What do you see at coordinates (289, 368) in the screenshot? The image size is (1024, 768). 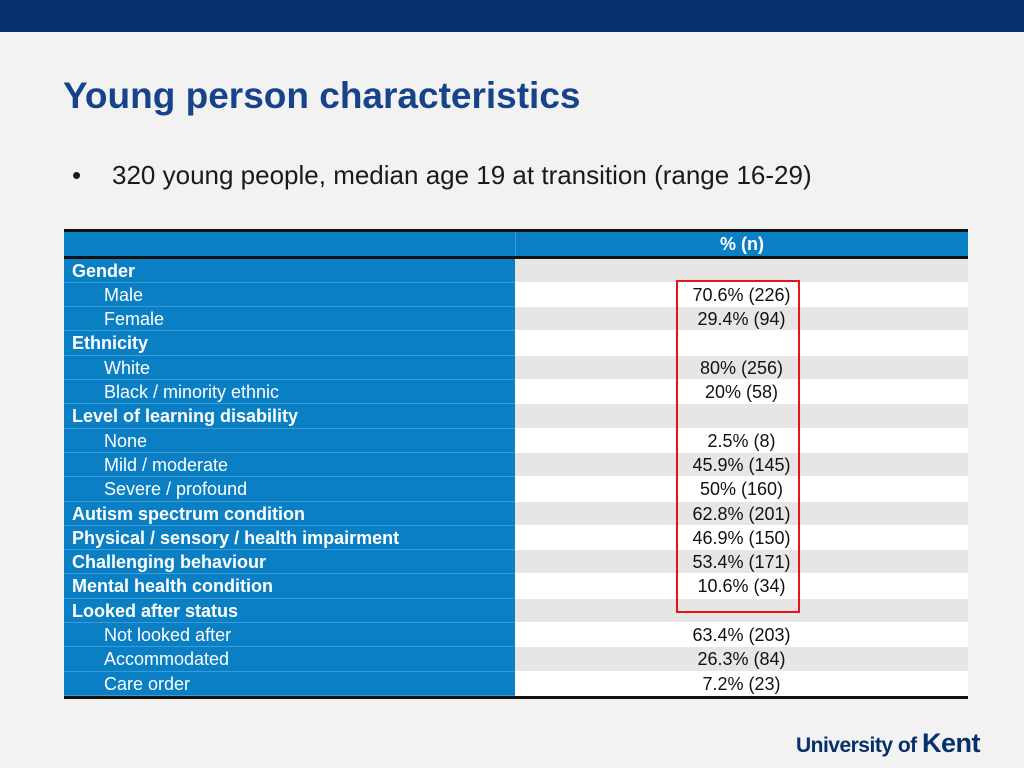 I see `row-label: White` at bounding box center [289, 368].